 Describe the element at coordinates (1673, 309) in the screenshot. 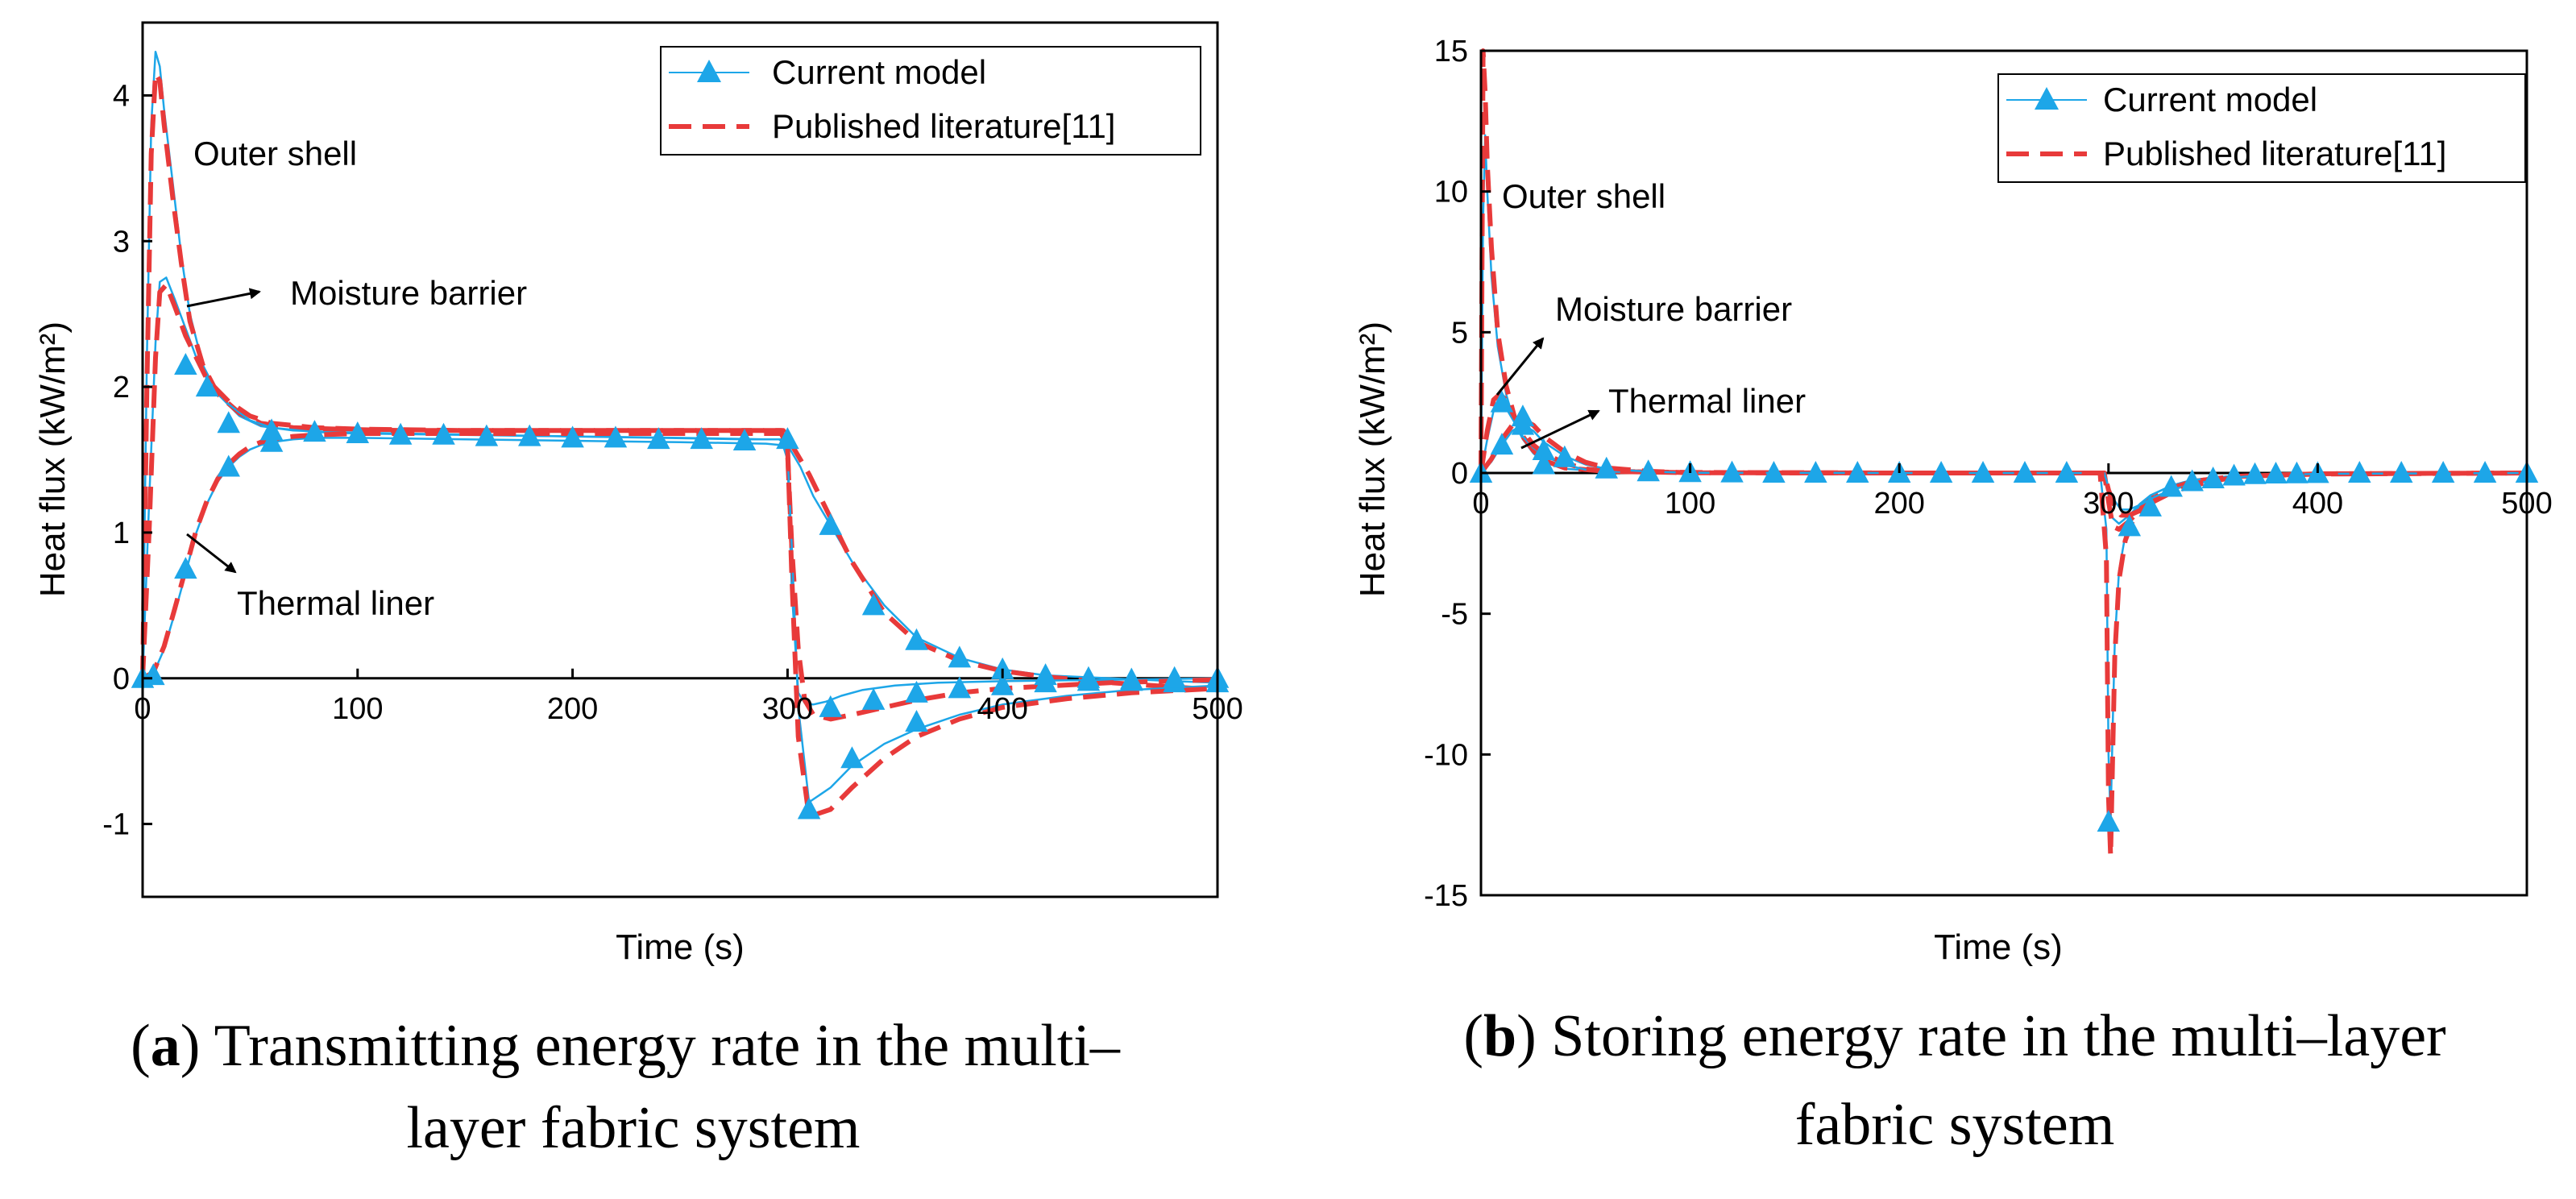

I see `panel-b-annotation-moisture-barrier: Moisture barrier` at that location.